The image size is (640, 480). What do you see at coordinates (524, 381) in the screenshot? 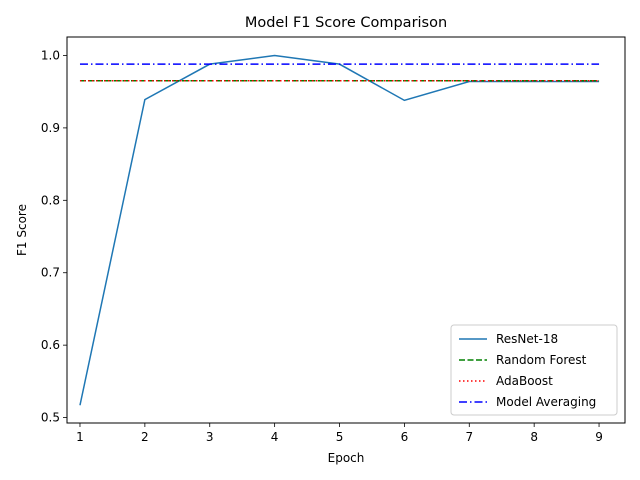
I see `legend-label-adaboost: AdaBoost` at bounding box center [524, 381].